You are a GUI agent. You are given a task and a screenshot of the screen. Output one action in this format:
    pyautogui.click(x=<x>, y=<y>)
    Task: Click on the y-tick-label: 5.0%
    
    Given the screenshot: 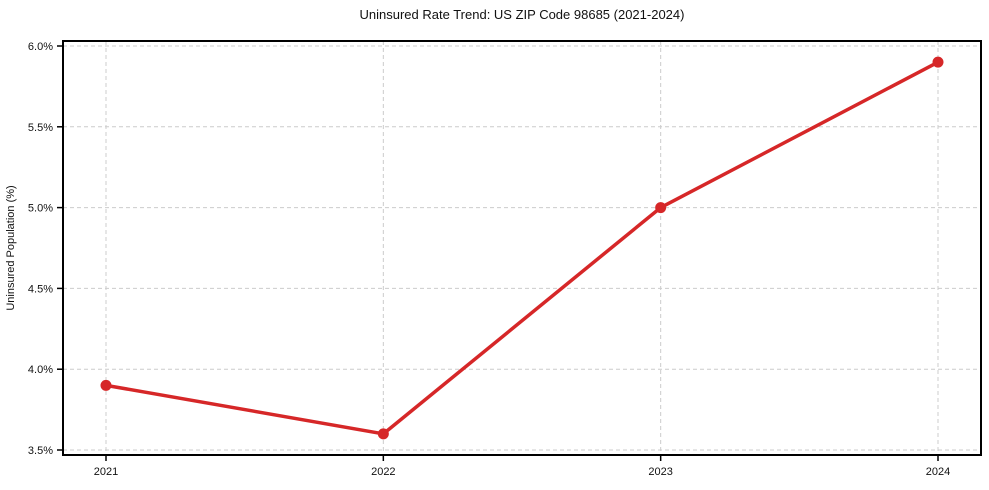 What is the action you would take?
    pyautogui.click(x=40, y=209)
    